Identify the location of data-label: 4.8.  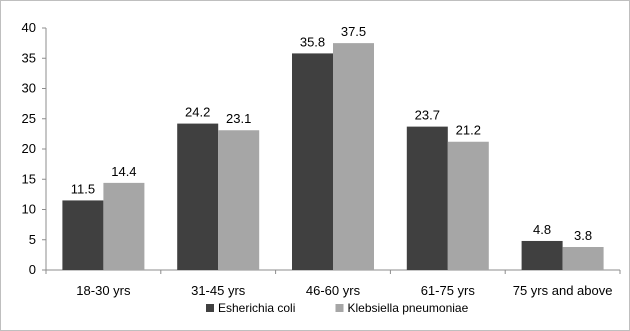
(542, 229).